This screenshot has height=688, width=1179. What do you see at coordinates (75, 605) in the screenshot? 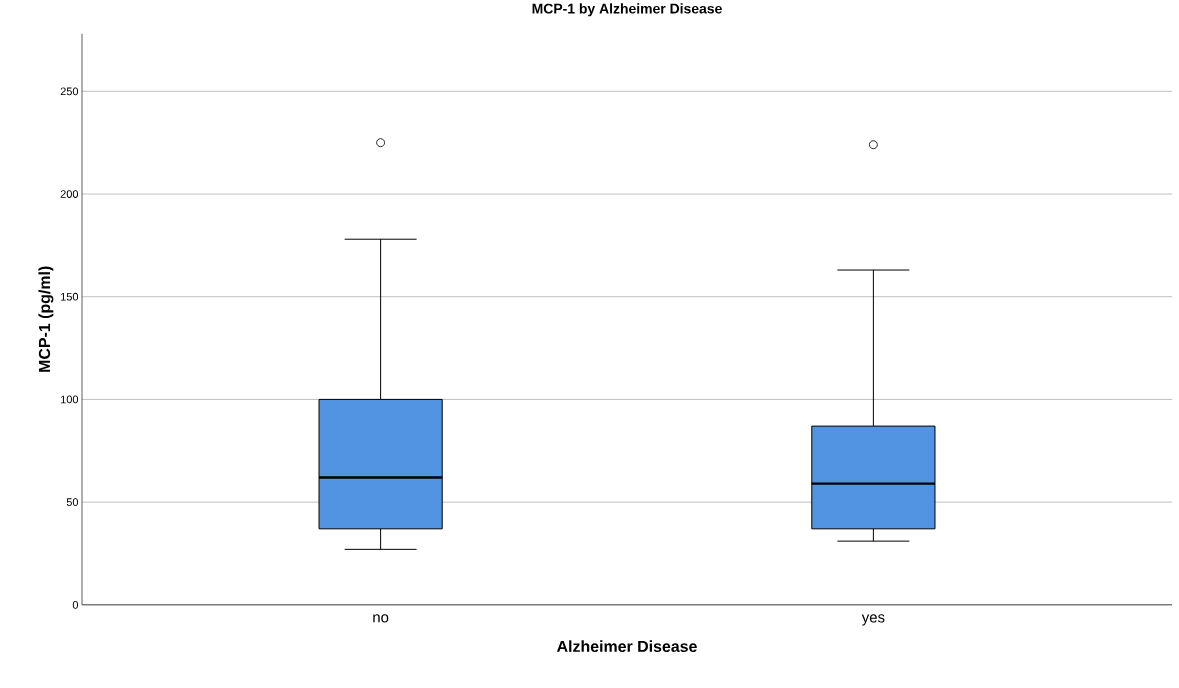
I see `y-tick-label: 0` at bounding box center [75, 605].